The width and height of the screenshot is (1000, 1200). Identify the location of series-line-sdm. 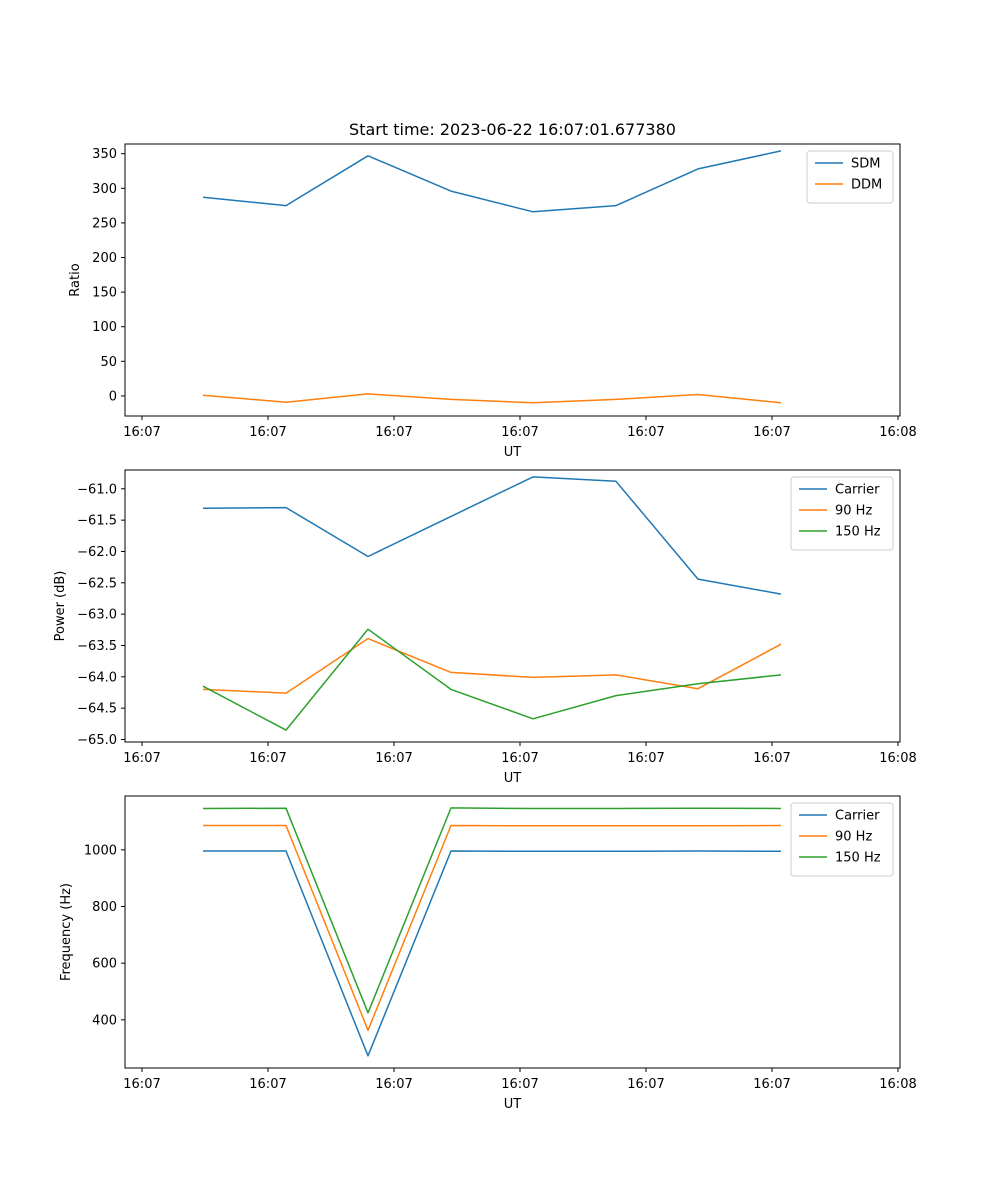
(492, 181).